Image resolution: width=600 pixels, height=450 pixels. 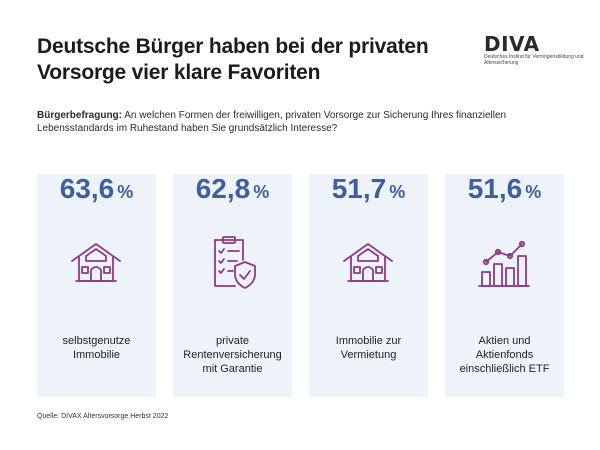 What do you see at coordinates (96, 341) in the screenshot?
I see `label-line: selbstgenutze` at bounding box center [96, 341].